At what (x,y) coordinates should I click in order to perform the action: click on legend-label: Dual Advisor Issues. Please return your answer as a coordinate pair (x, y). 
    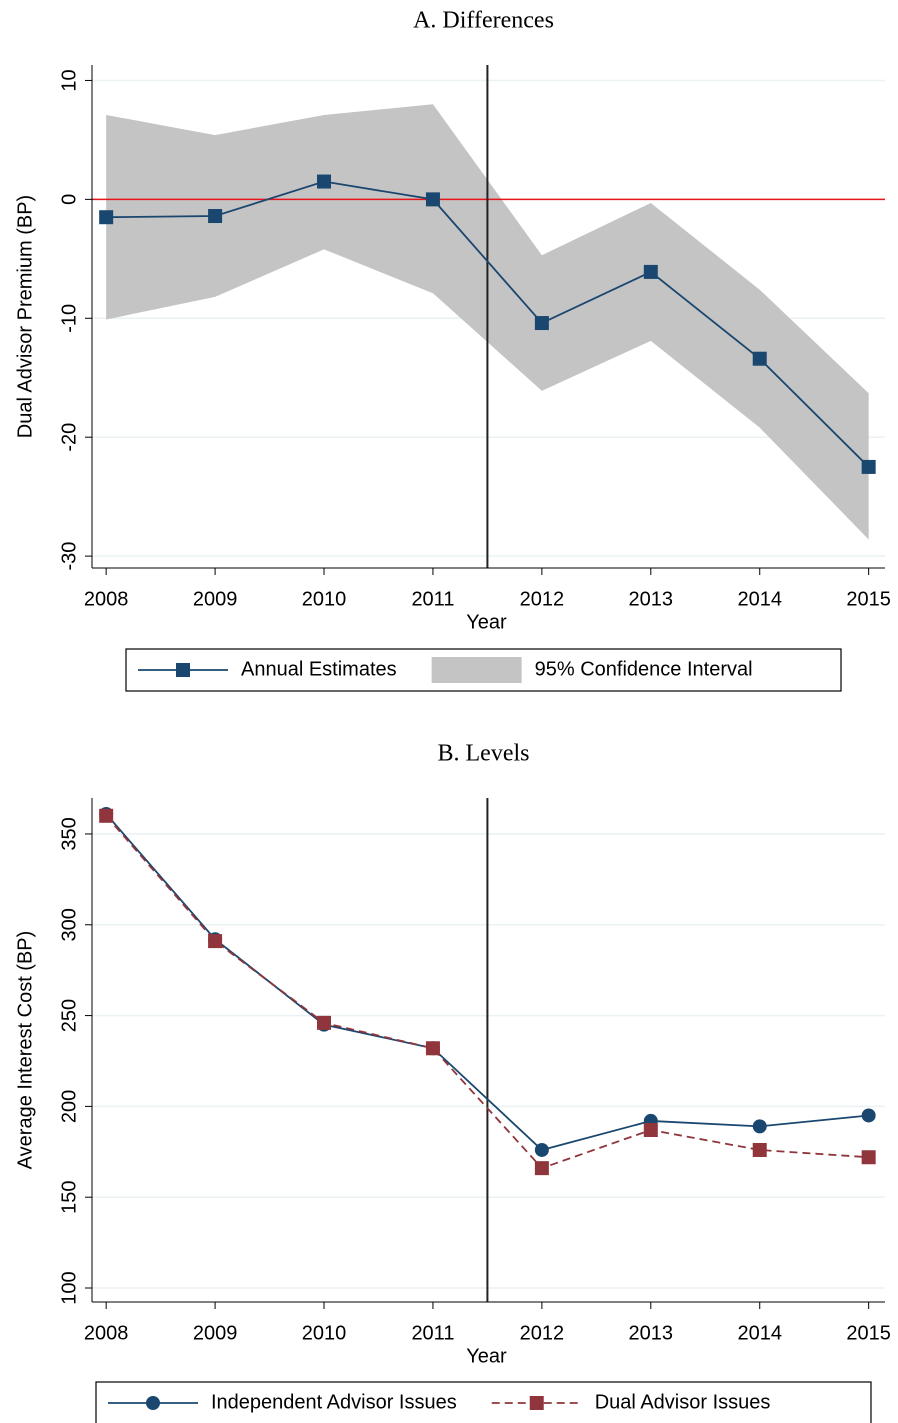
    Looking at the image, I should click on (683, 1402).